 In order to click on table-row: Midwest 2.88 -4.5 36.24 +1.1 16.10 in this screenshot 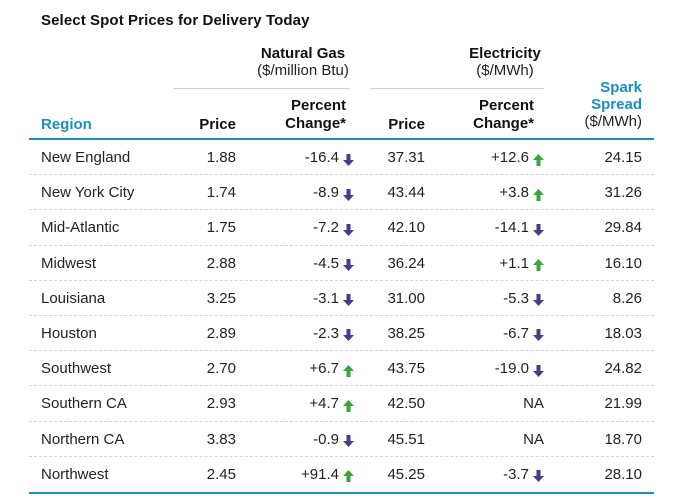, I will do `click(341, 263)`.